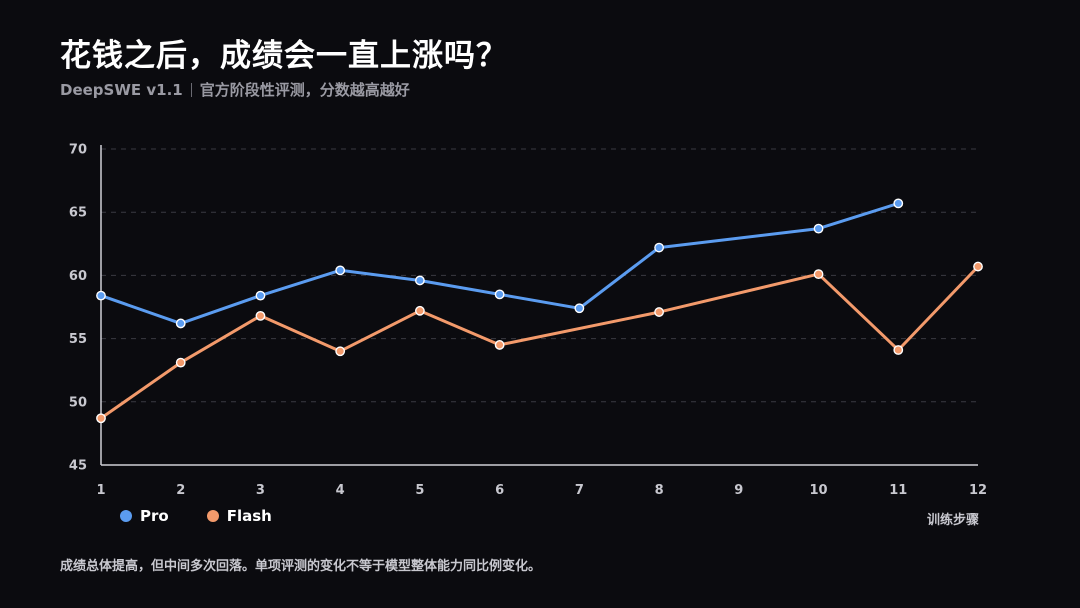 This screenshot has height=608, width=1080. I want to click on x-tick-label: 2, so click(180, 490).